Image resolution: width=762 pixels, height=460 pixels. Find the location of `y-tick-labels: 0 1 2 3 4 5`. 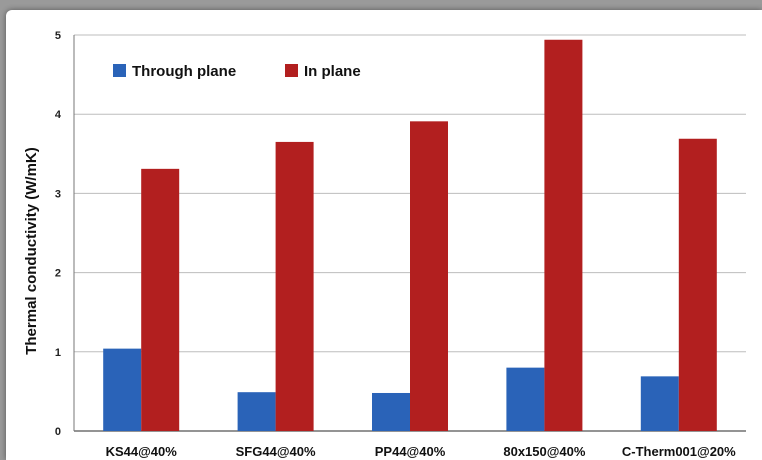

y-tick-labels: 0 1 2 3 4 5 is located at coordinates (58, 234).